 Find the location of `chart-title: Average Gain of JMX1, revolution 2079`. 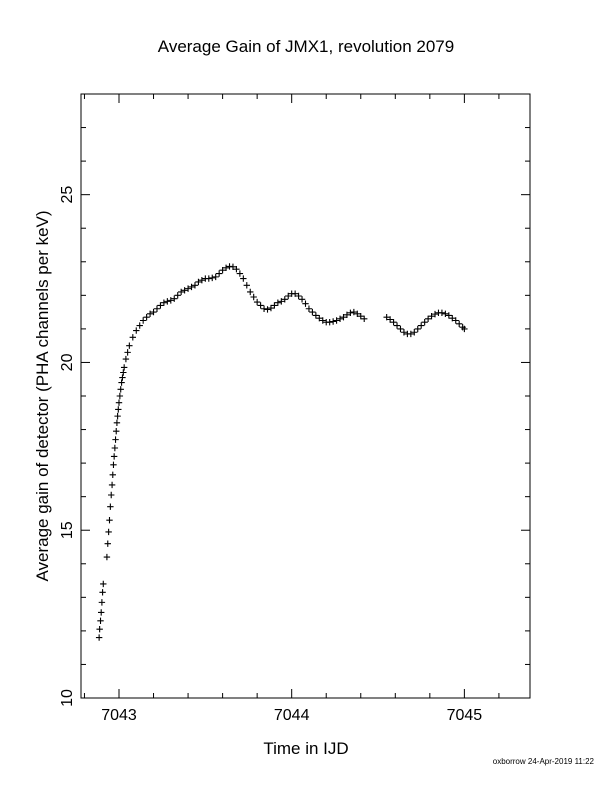

chart-title: Average Gain of JMX1, revolution 2079 is located at coordinates (306, 46).